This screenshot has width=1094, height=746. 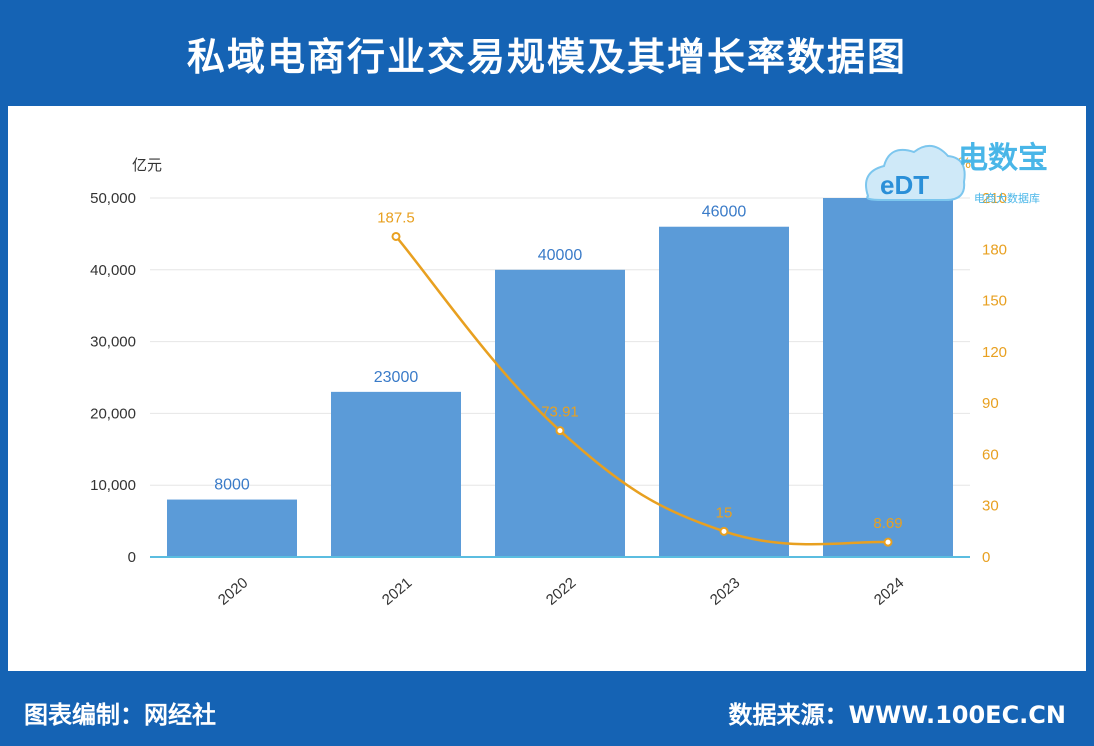 I want to click on chart-title: 私域电商行业交易规模及其增长率数据图, so click(x=546, y=56).